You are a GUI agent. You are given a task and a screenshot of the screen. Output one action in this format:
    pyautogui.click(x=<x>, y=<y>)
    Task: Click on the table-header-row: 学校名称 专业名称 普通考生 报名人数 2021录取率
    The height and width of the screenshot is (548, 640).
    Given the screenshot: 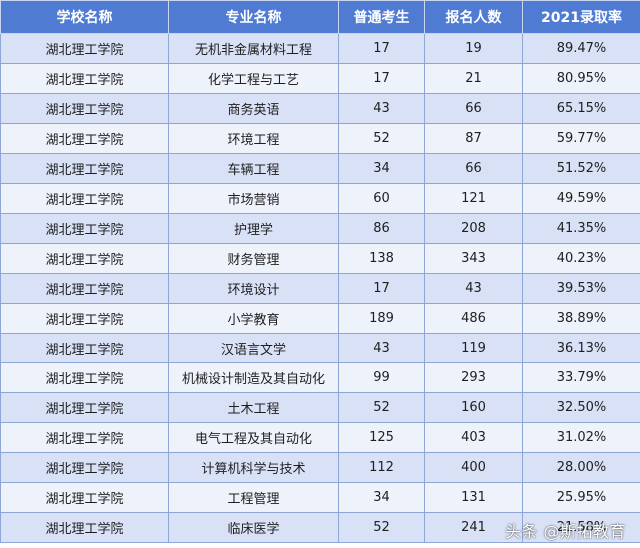 What is the action you would take?
    pyautogui.click(x=320, y=17)
    